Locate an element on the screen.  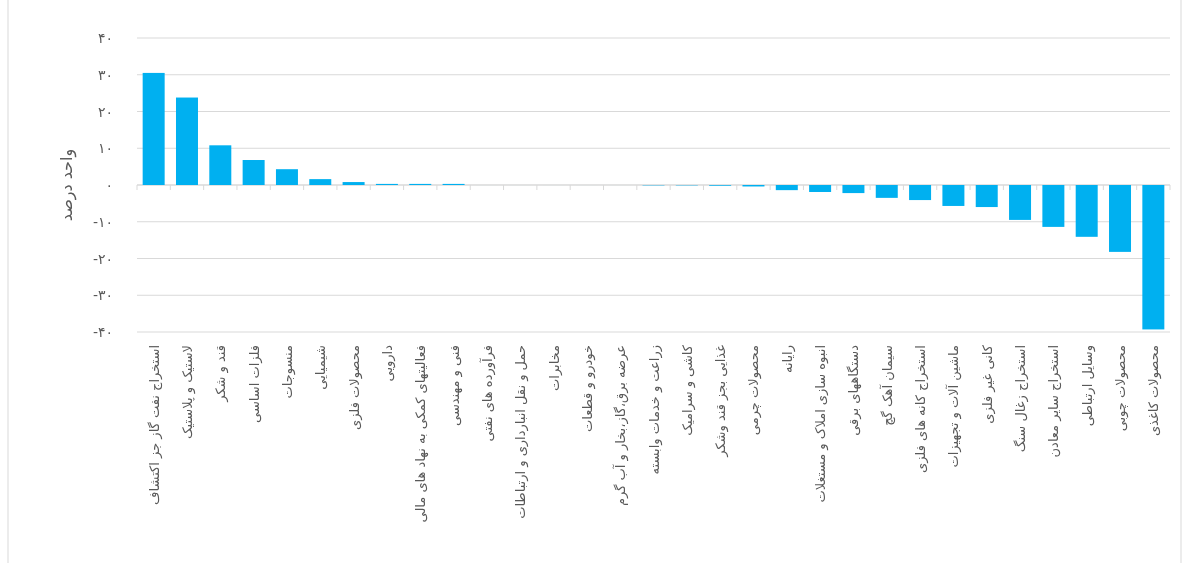
x-tick-label: عرضه برق،گاز،بخار و آب گرم is located at coordinates (621, 425).